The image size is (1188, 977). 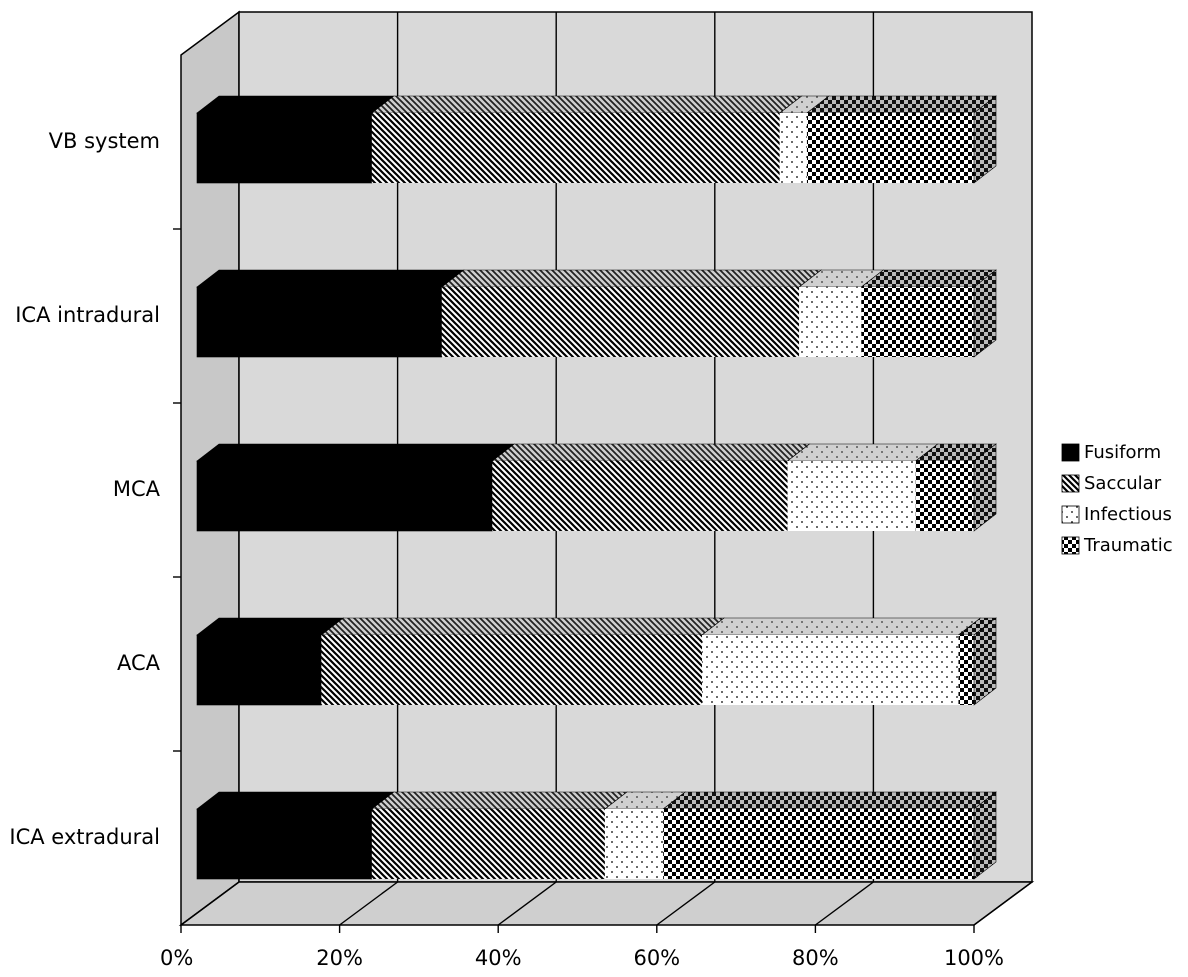 I want to click on legend: Fusiform Saccular Infectious Traumatic, so click(x=1117, y=499).